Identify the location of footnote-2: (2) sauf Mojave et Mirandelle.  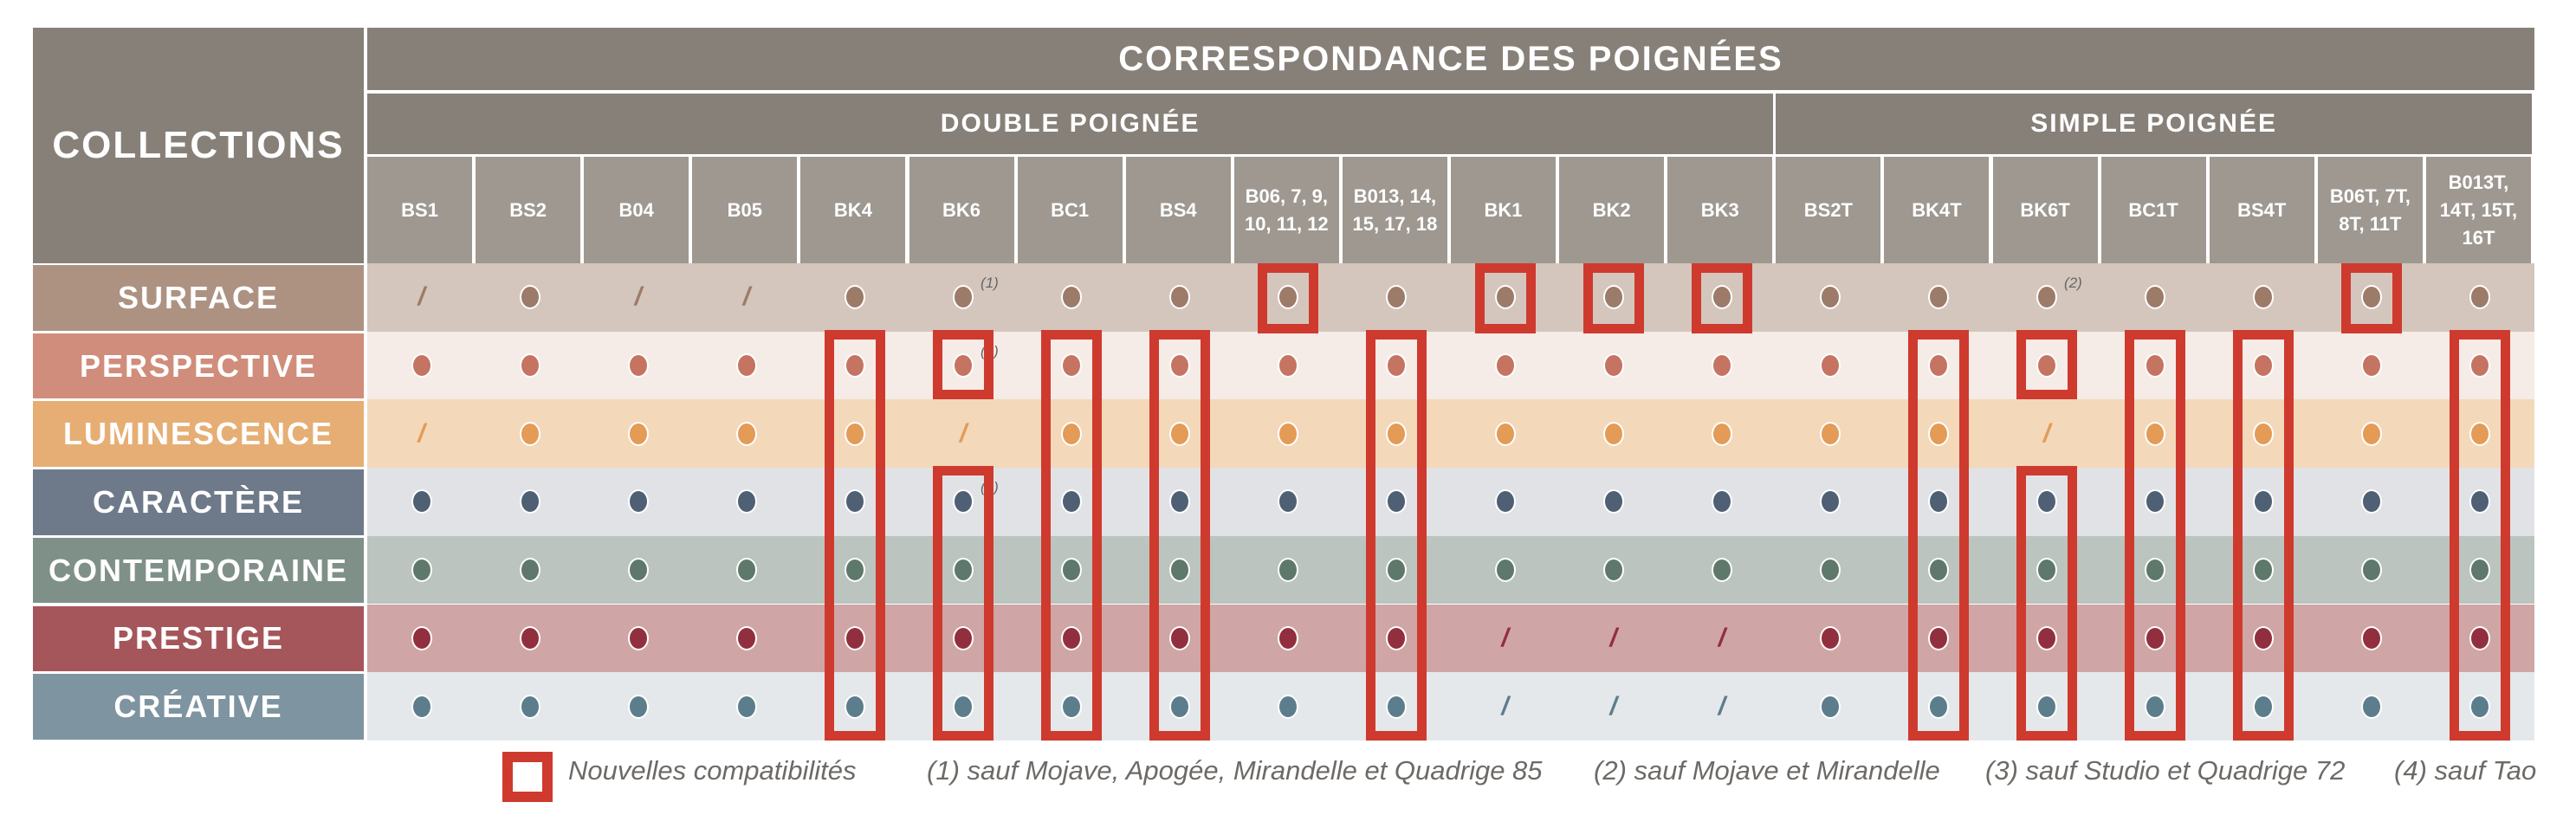
(1767, 770).